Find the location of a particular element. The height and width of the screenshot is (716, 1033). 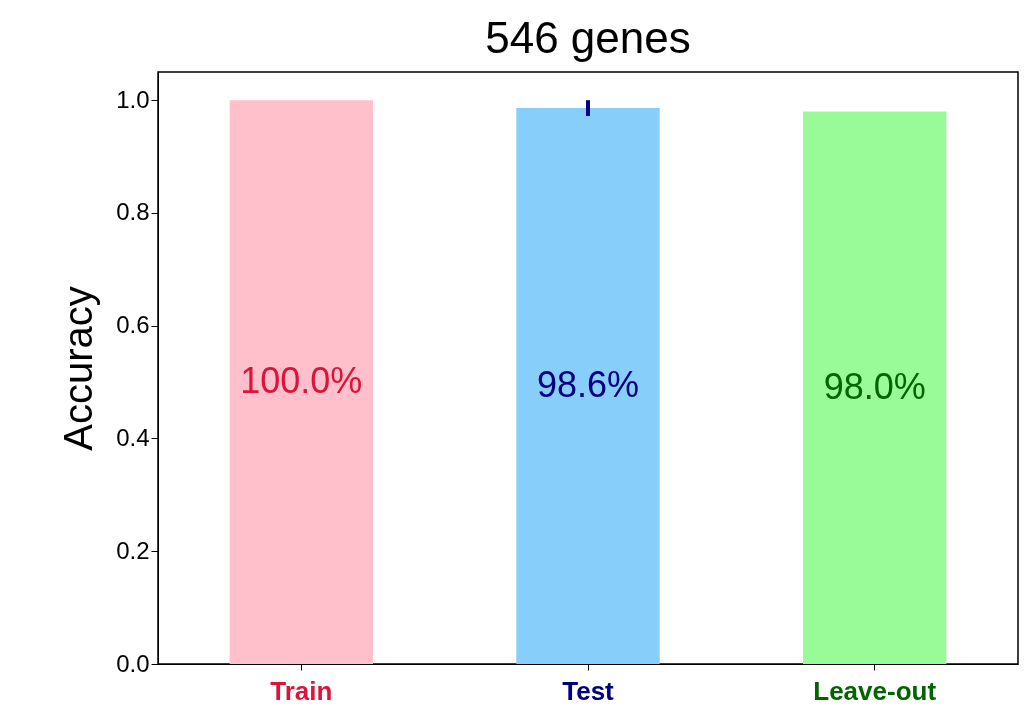

x-tick-label: Train is located at coordinates (301, 690).